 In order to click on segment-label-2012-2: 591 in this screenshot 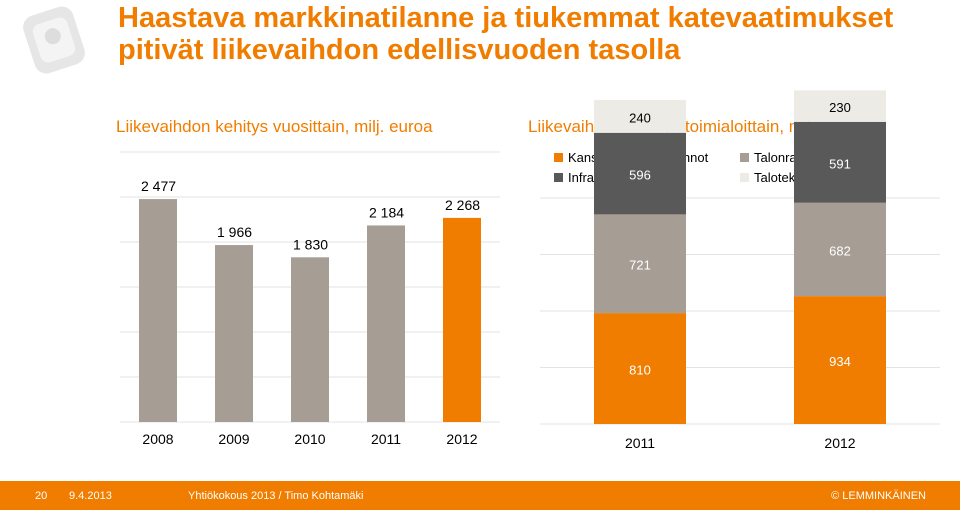, I will do `click(840, 163)`.